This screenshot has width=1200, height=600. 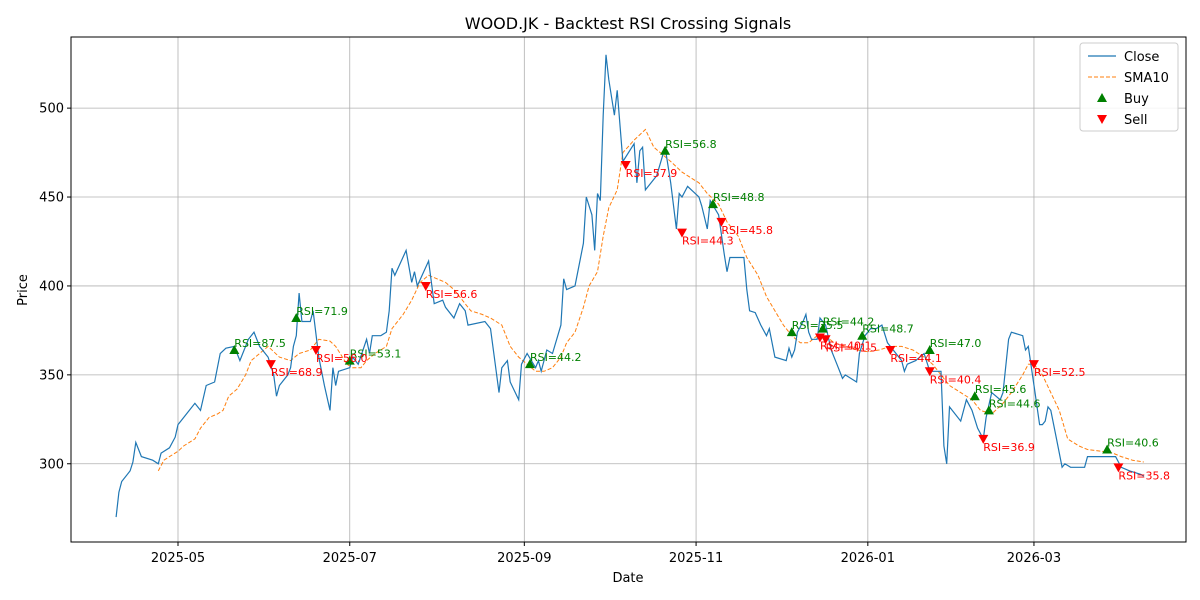 I want to click on y-tick-label: 300, so click(x=51, y=464).